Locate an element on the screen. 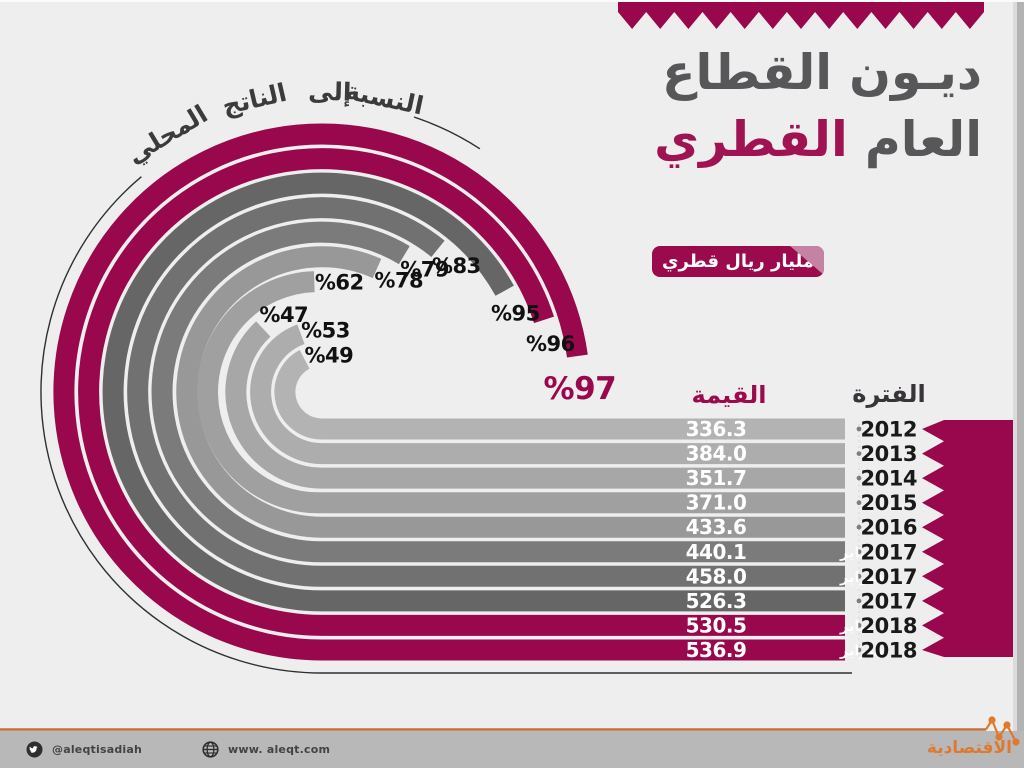 The width and height of the screenshot is (1024, 768). value-label: 371.0 is located at coordinates (716, 503).